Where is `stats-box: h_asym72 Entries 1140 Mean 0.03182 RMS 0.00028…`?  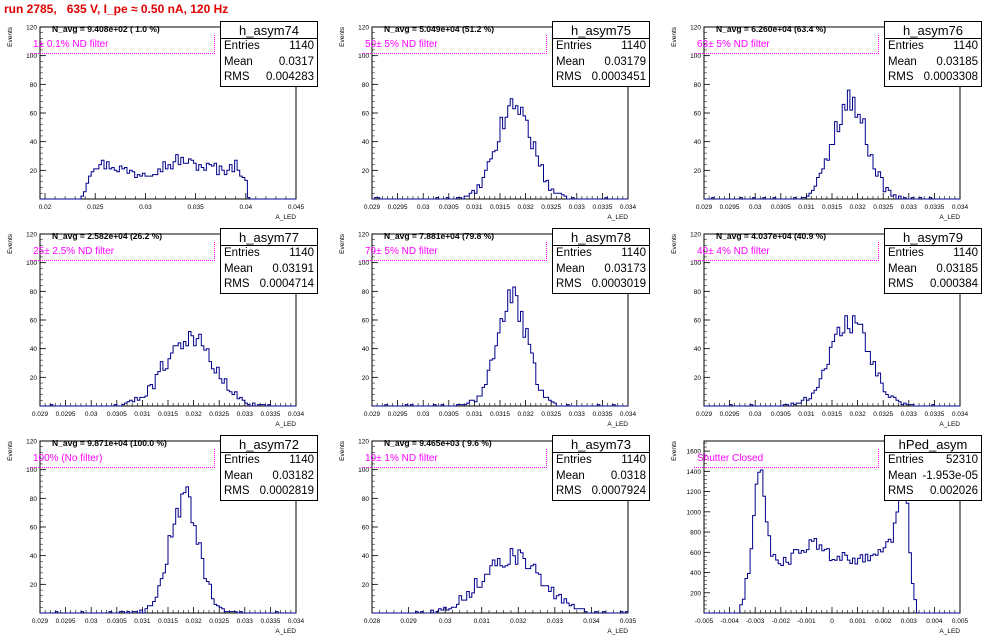
stats-box: h_asym72 Entries 1140 Mean 0.03182 RMS 0.00028… is located at coordinates (269, 468).